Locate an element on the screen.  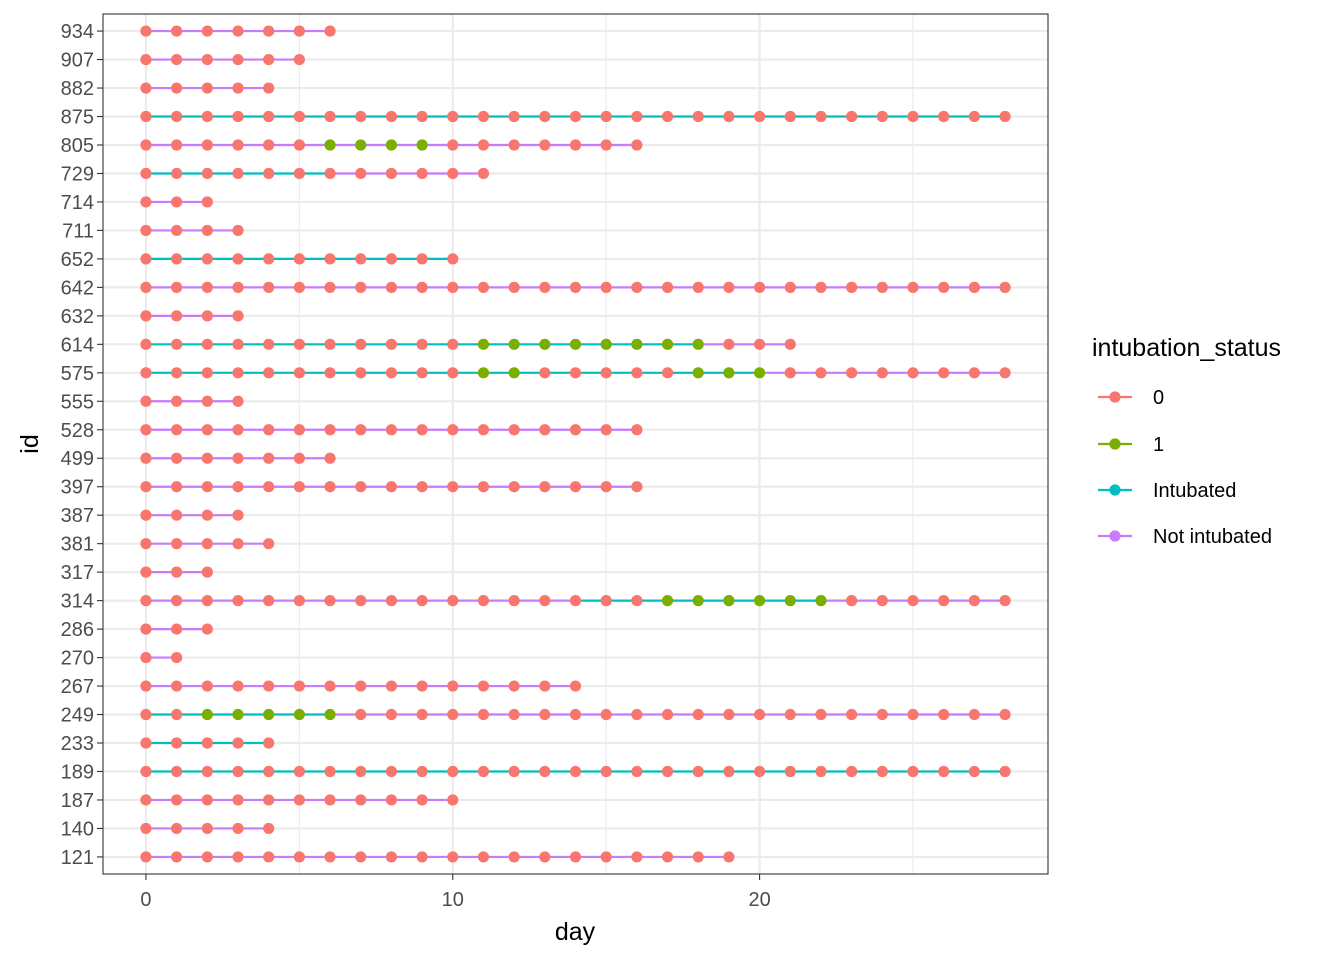
y-tick-label: 286 is located at coordinates (77, 630).